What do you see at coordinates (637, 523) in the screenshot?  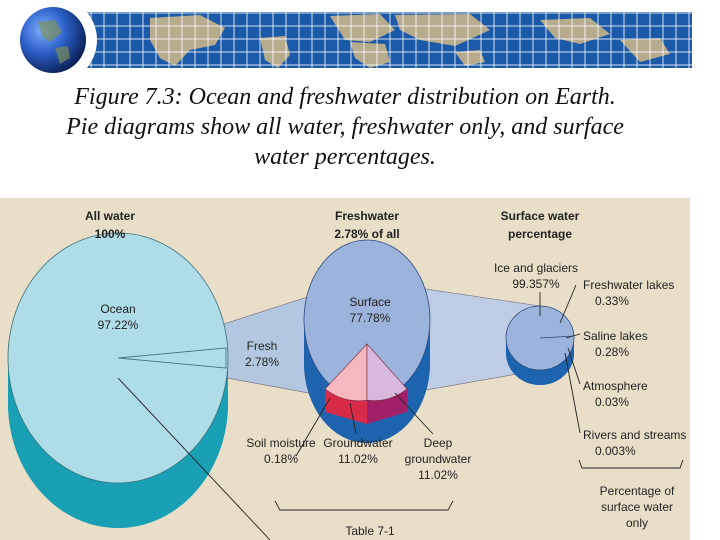 I see `annotation-line-3: only` at bounding box center [637, 523].